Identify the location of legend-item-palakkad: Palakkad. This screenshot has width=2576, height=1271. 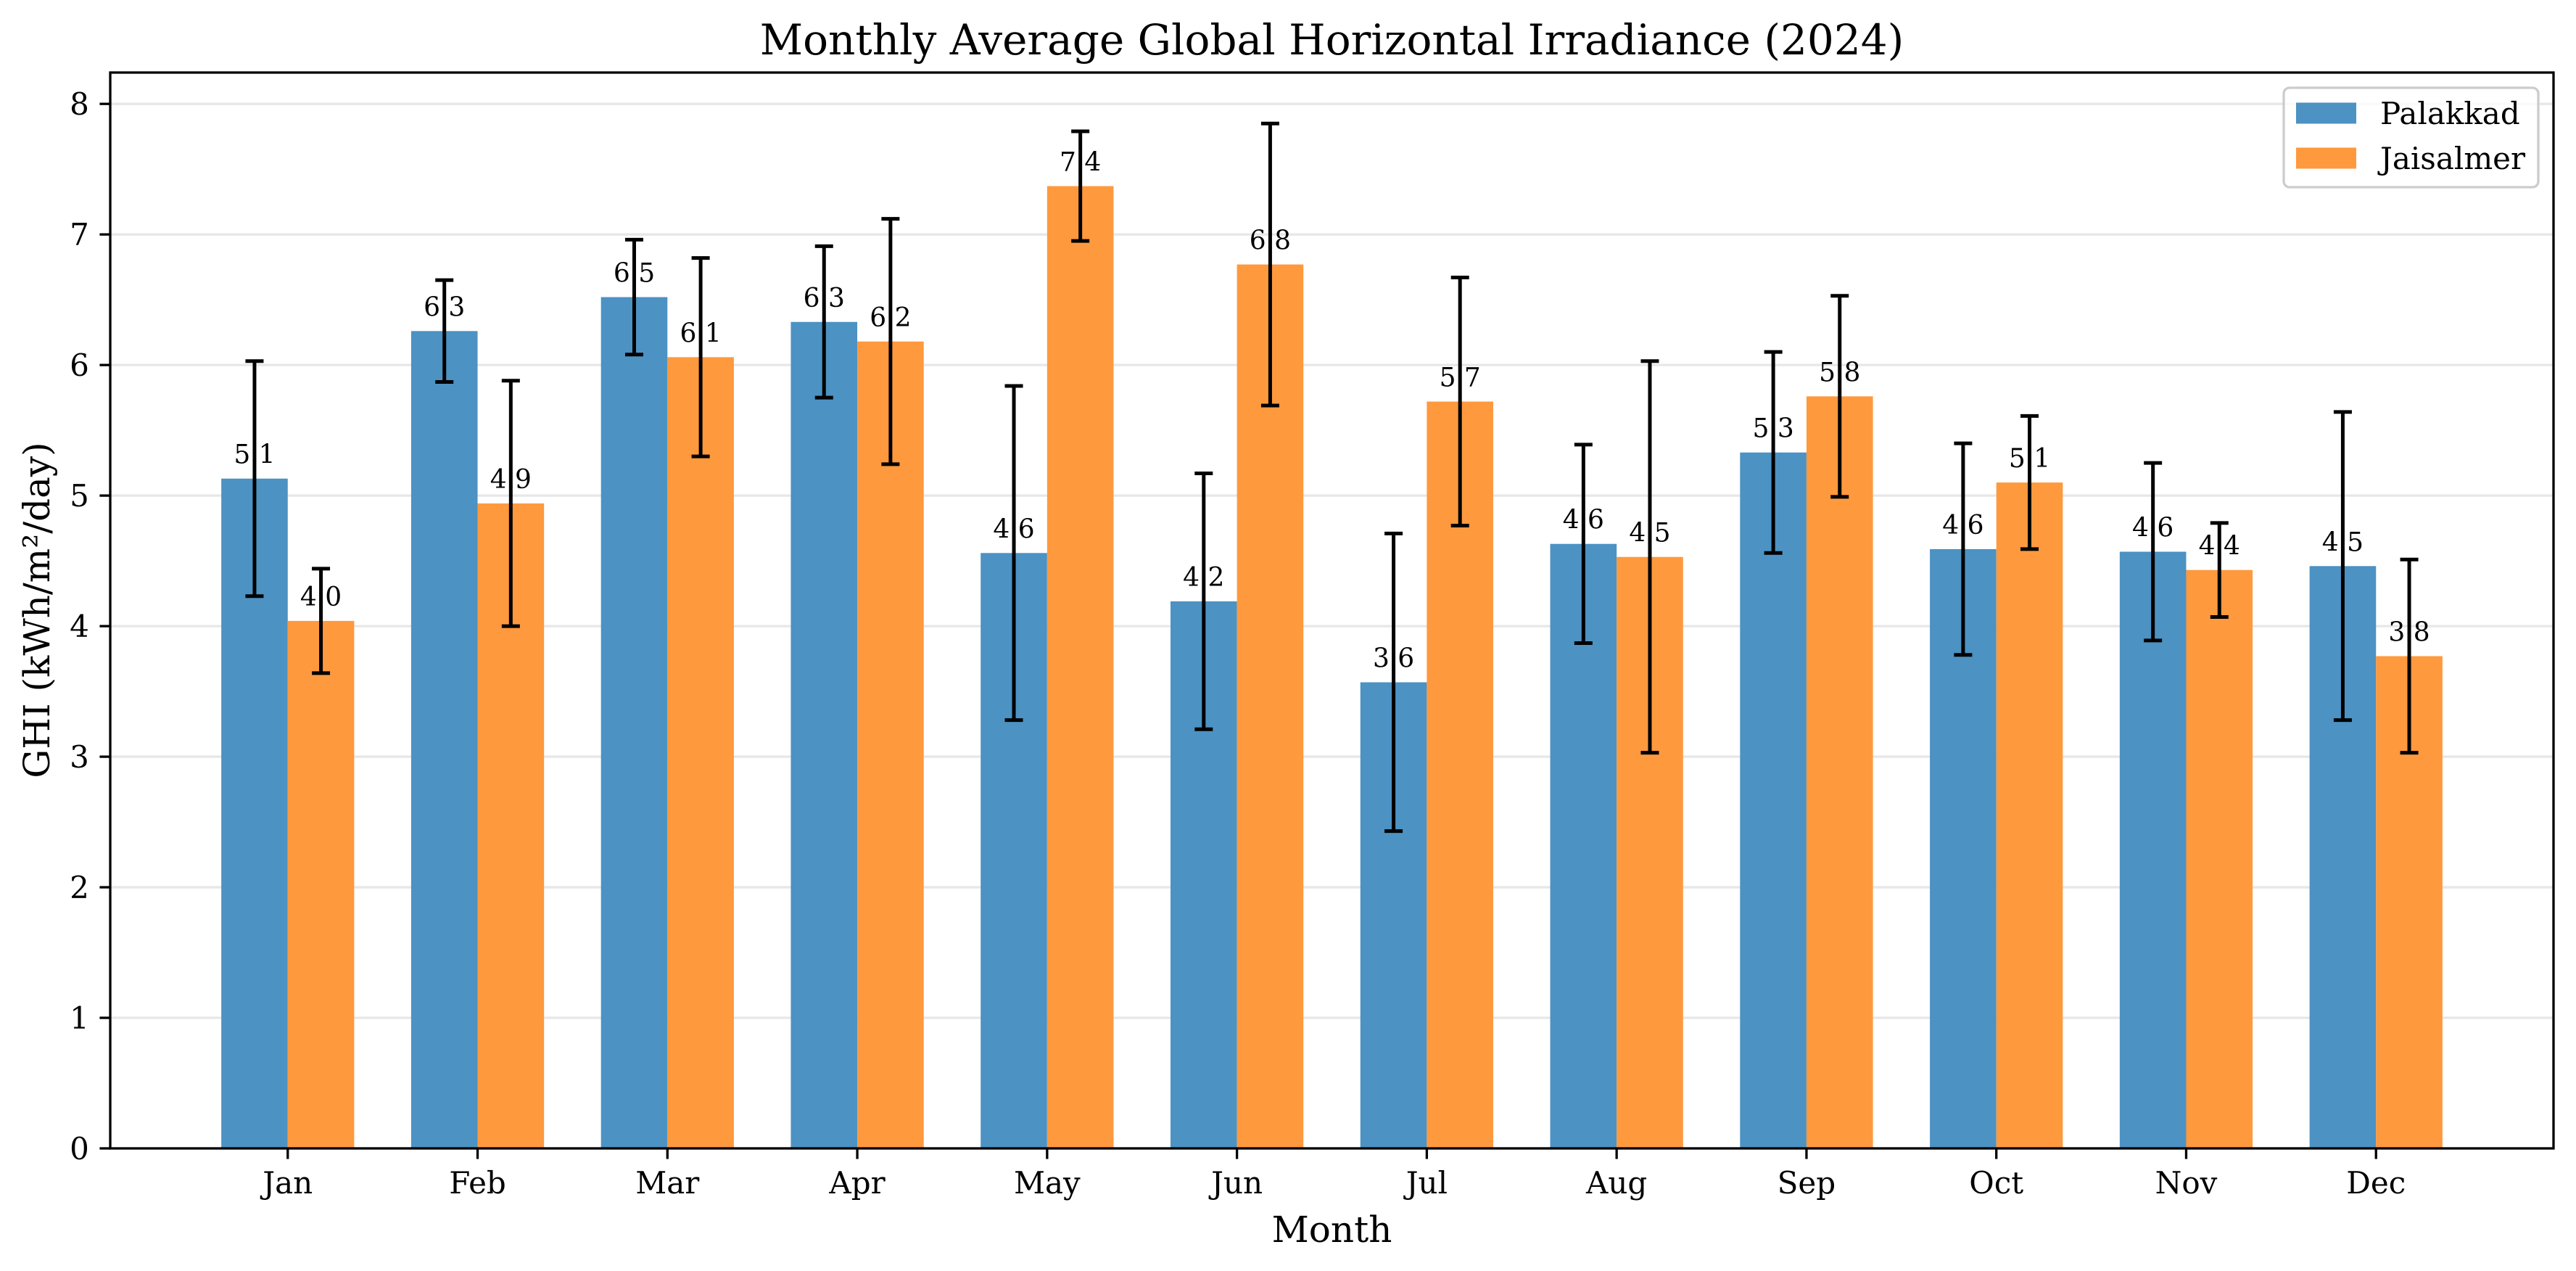
(2408, 113).